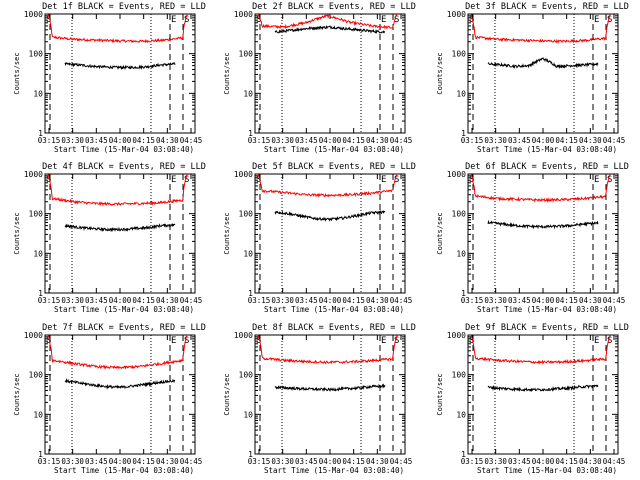 The image size is (640, 480). Describe the element at coordinates (124, 167) in the screenshot. I see `chart-title: Det 4f BLACK = Events, RED = LLD` at that location.